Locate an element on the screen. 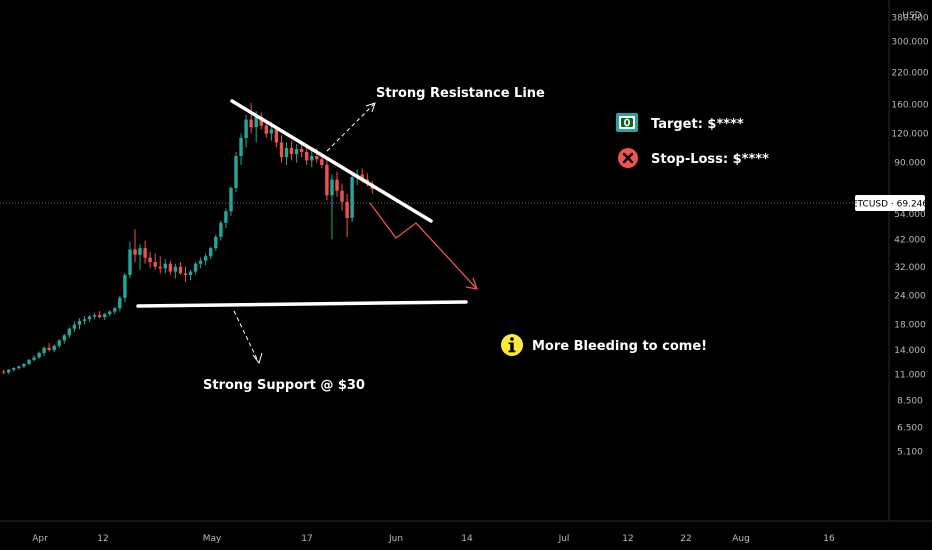 This screenshot has height=550, width=932. info-icon is located at coordinates (512, 345).